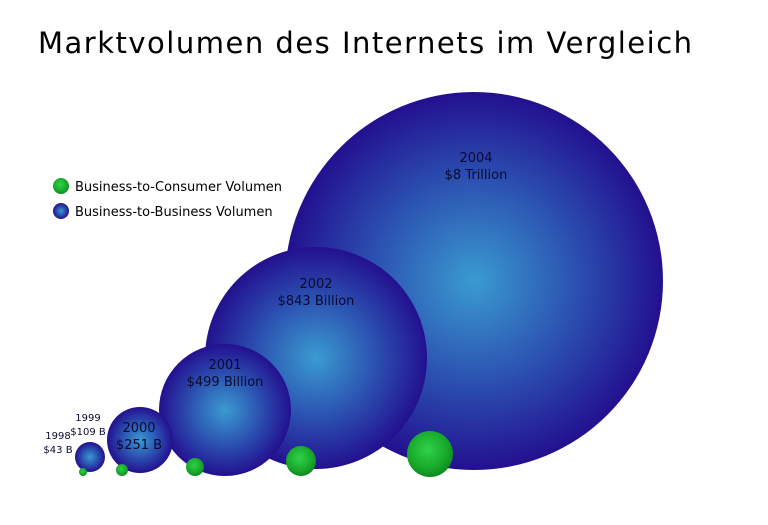 The height and width of the screenshot is (525, 768). I want to click on year-label-2002: 2002, so click(315, 284).